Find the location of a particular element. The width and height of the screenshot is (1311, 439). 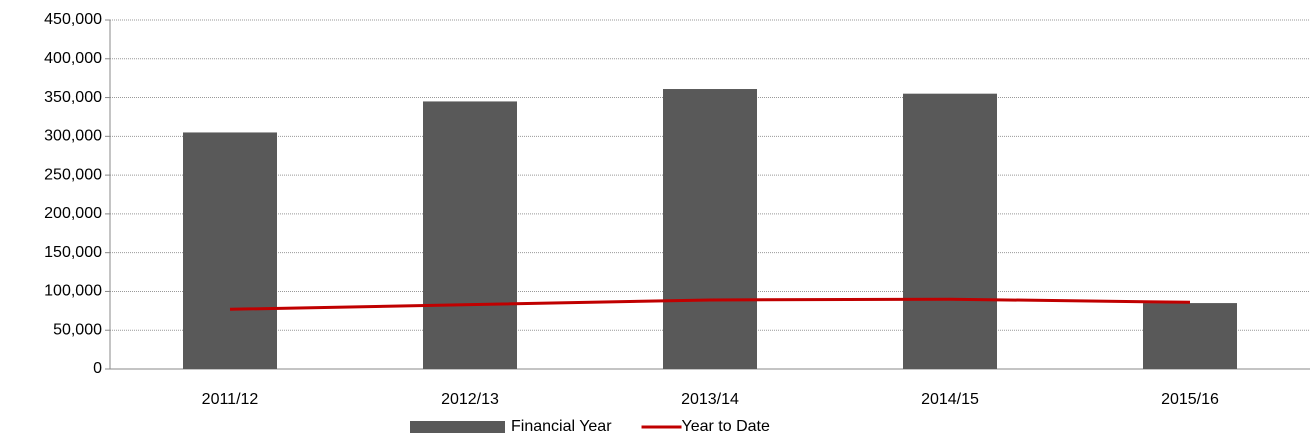

y-tick-label: 50,000 is located at coordinates (77, 329).